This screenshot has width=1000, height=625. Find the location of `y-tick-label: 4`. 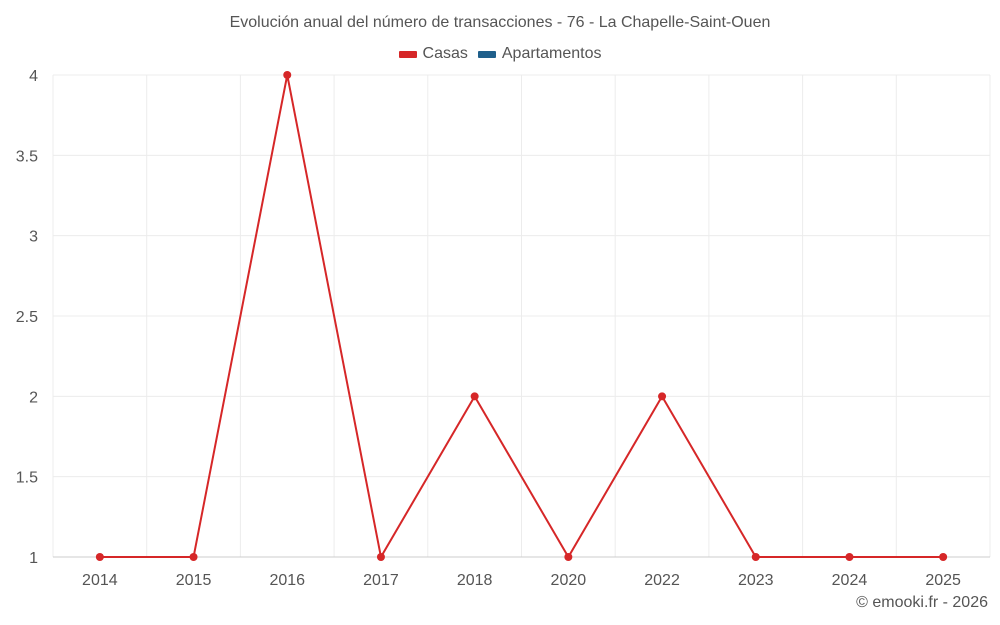

y-tick-label: 4 is located at coordinates (33, 76).